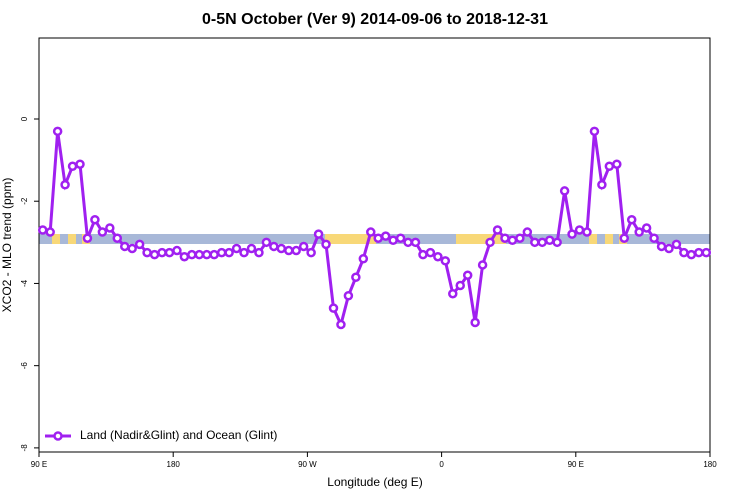 This screenshot has height=500, width=750. Describe the element at coordinates (307, 464) in the screenshot. I see `x-tick-label: 90 W` at that location.